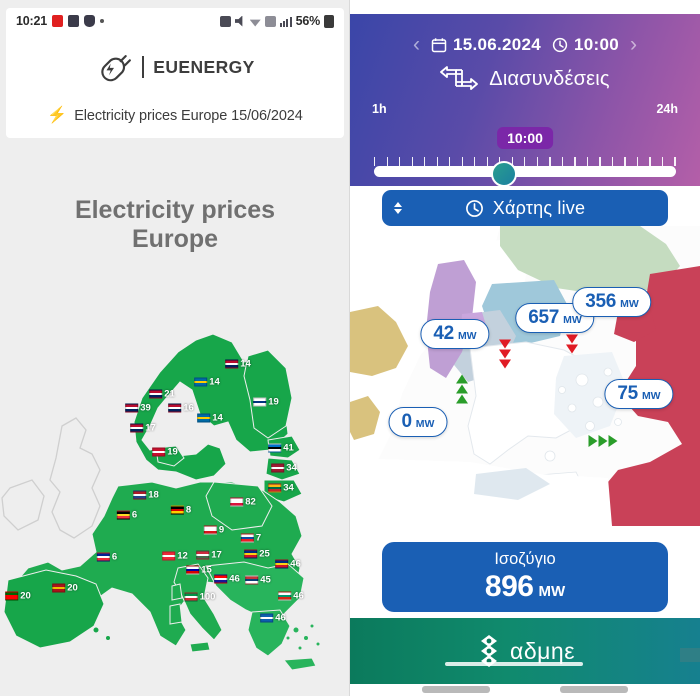 The width and height of the screenshot is (700, 696). I want to click on price-label-dk: 19, so click(165, 452).